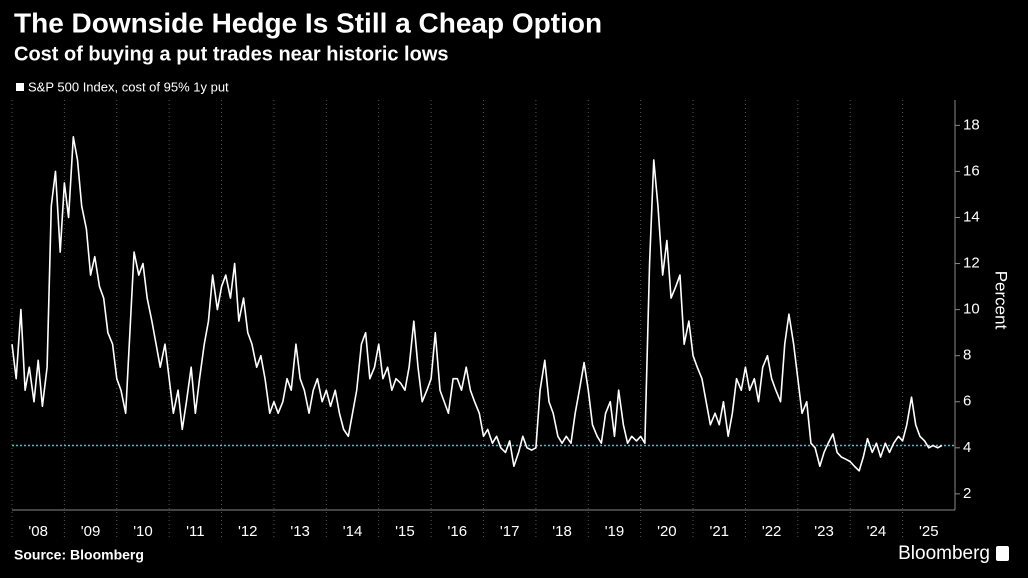  What do you see at coordinates (971, 263) in the screenshot?
I see `y-tick-label: 12` at bounding box center [971, 263].